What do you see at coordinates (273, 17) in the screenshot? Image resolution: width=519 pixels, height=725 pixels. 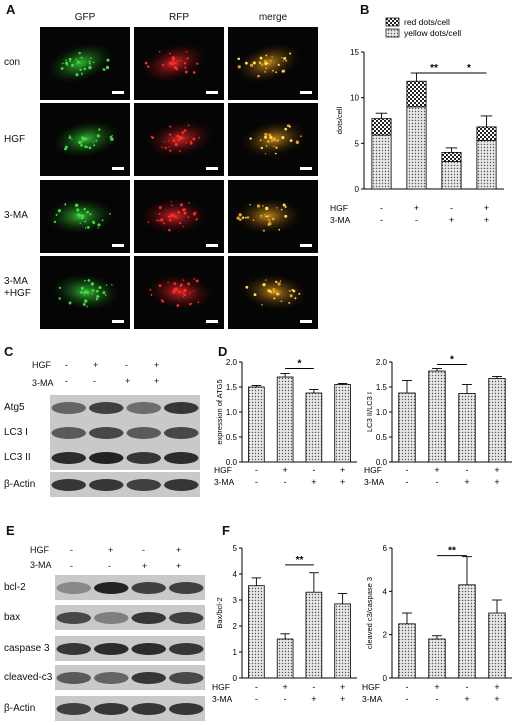 I see `col-label-merge: merge` at bounding box center [273, 17].